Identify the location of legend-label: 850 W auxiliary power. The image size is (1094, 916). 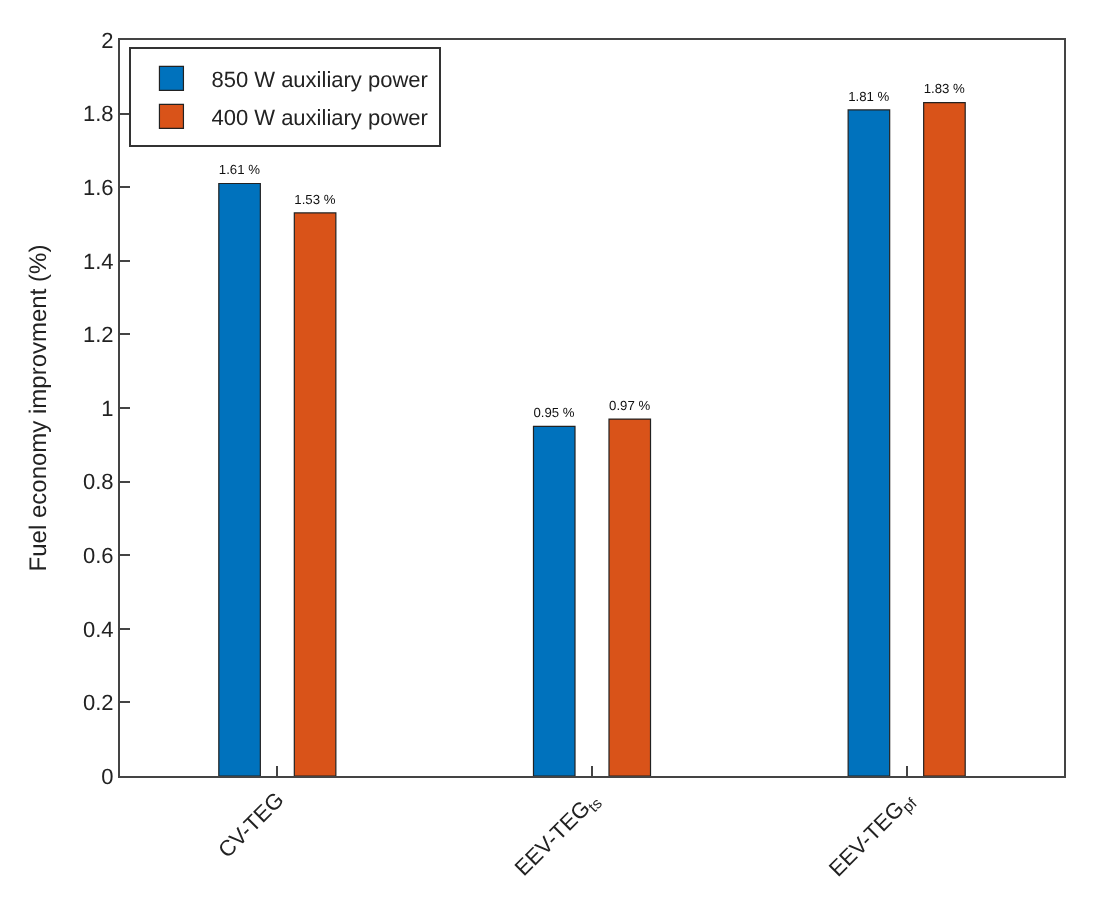
(320, 80).